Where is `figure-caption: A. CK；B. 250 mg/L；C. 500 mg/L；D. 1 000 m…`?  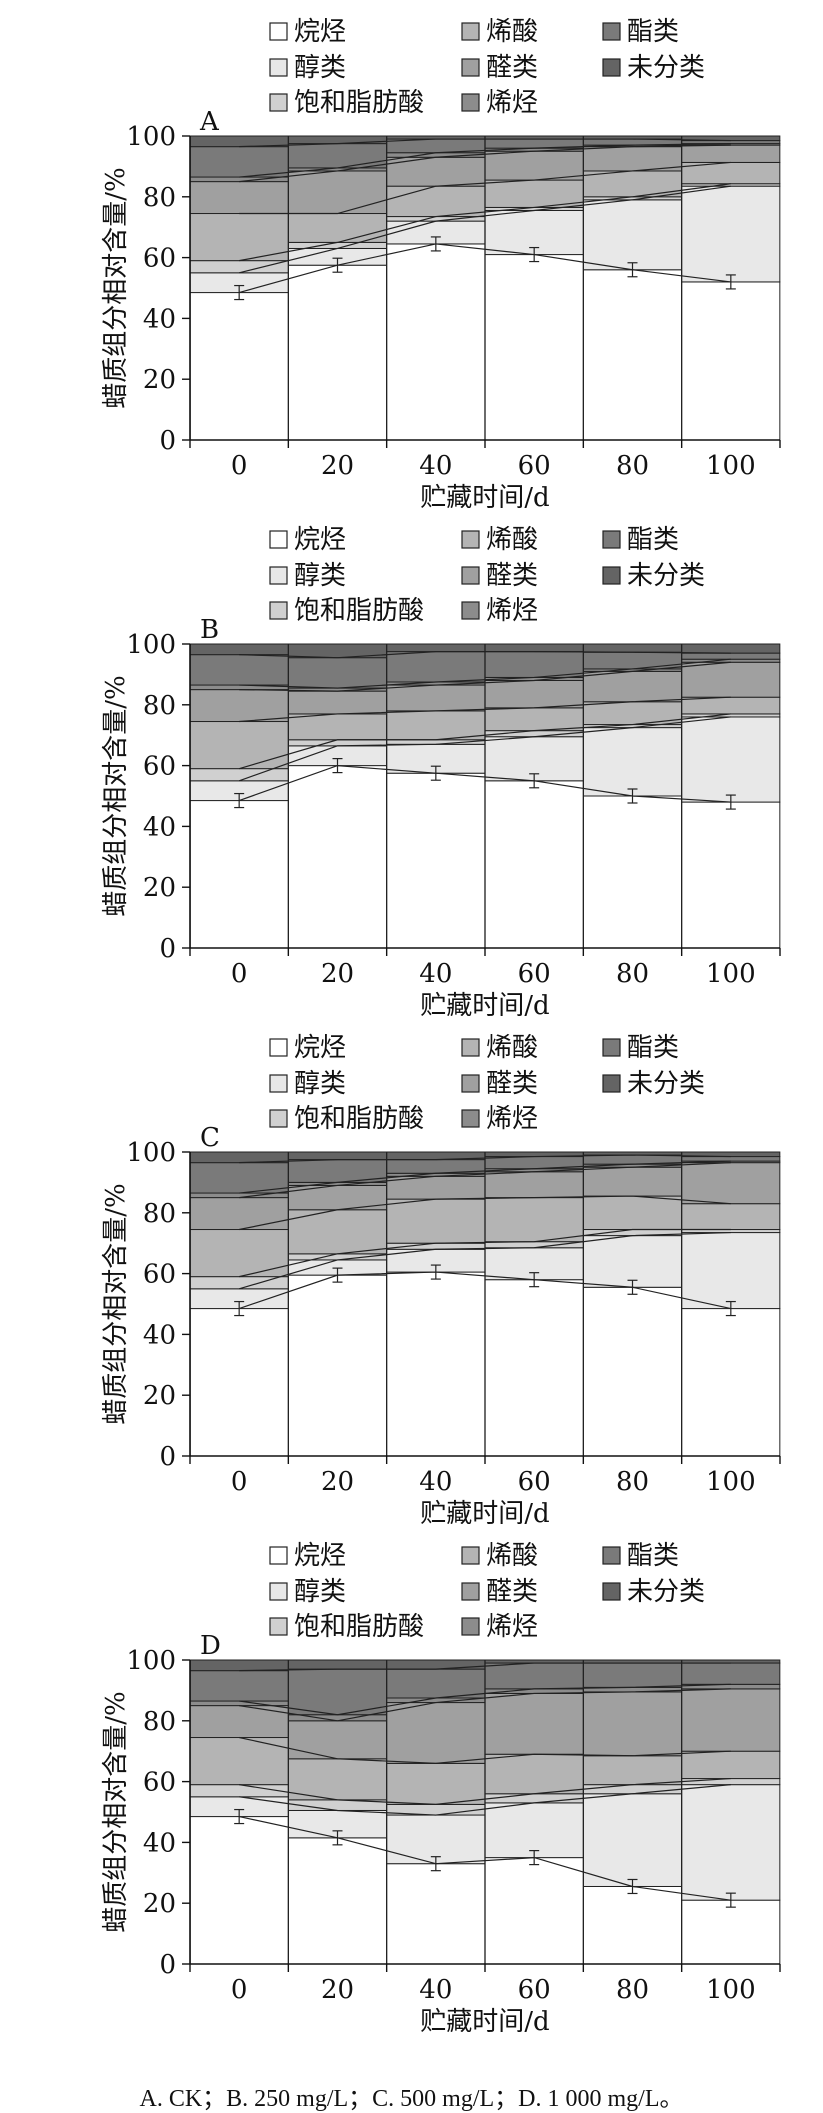
figure-caption: A. CK；B. 250 mg/L；C. 500 mg/L；D. 1 000 m… is located at coordinates (411, 2099).